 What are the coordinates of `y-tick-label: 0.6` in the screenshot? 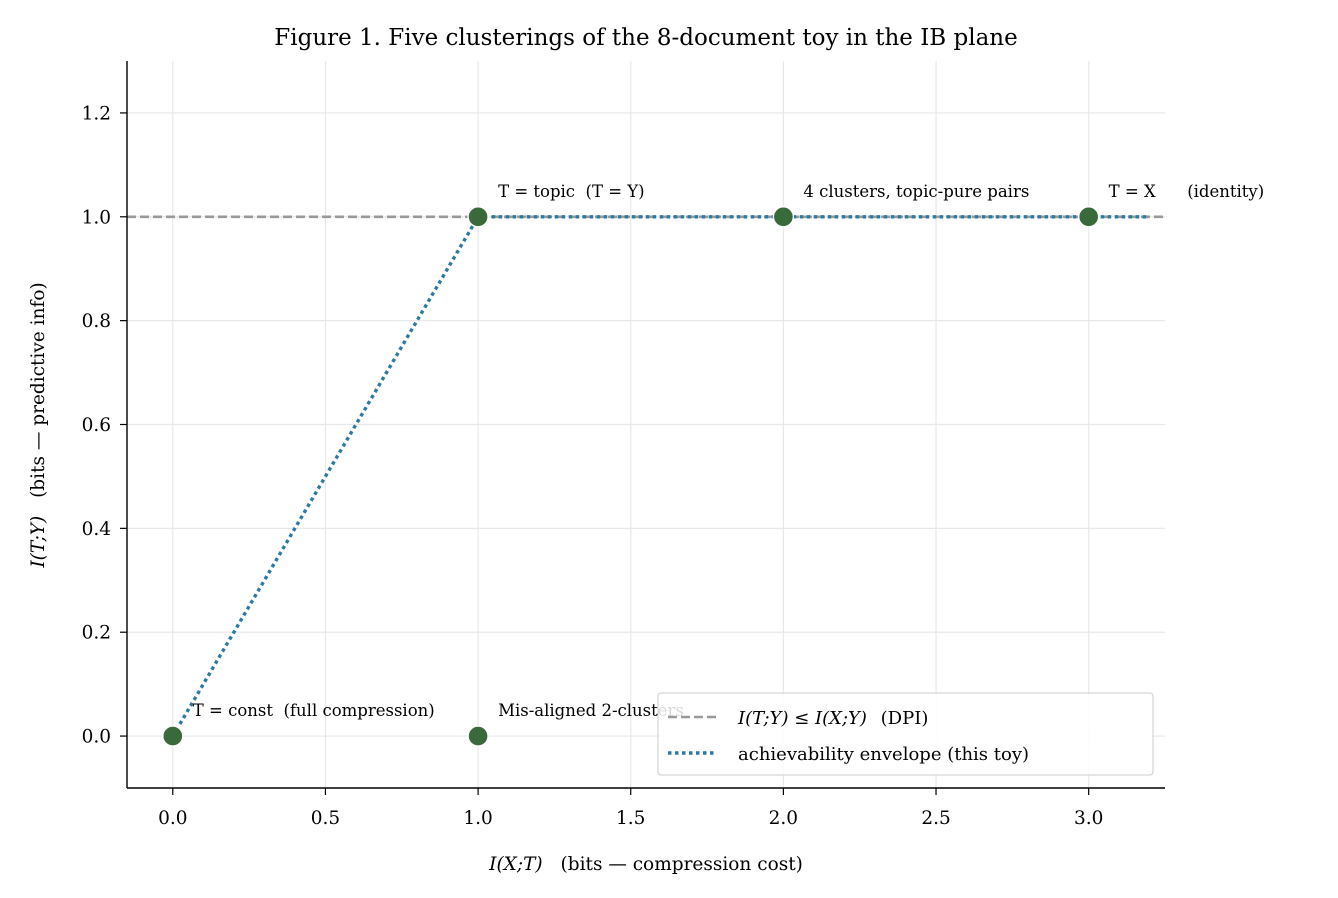 It's located at (96, 425).